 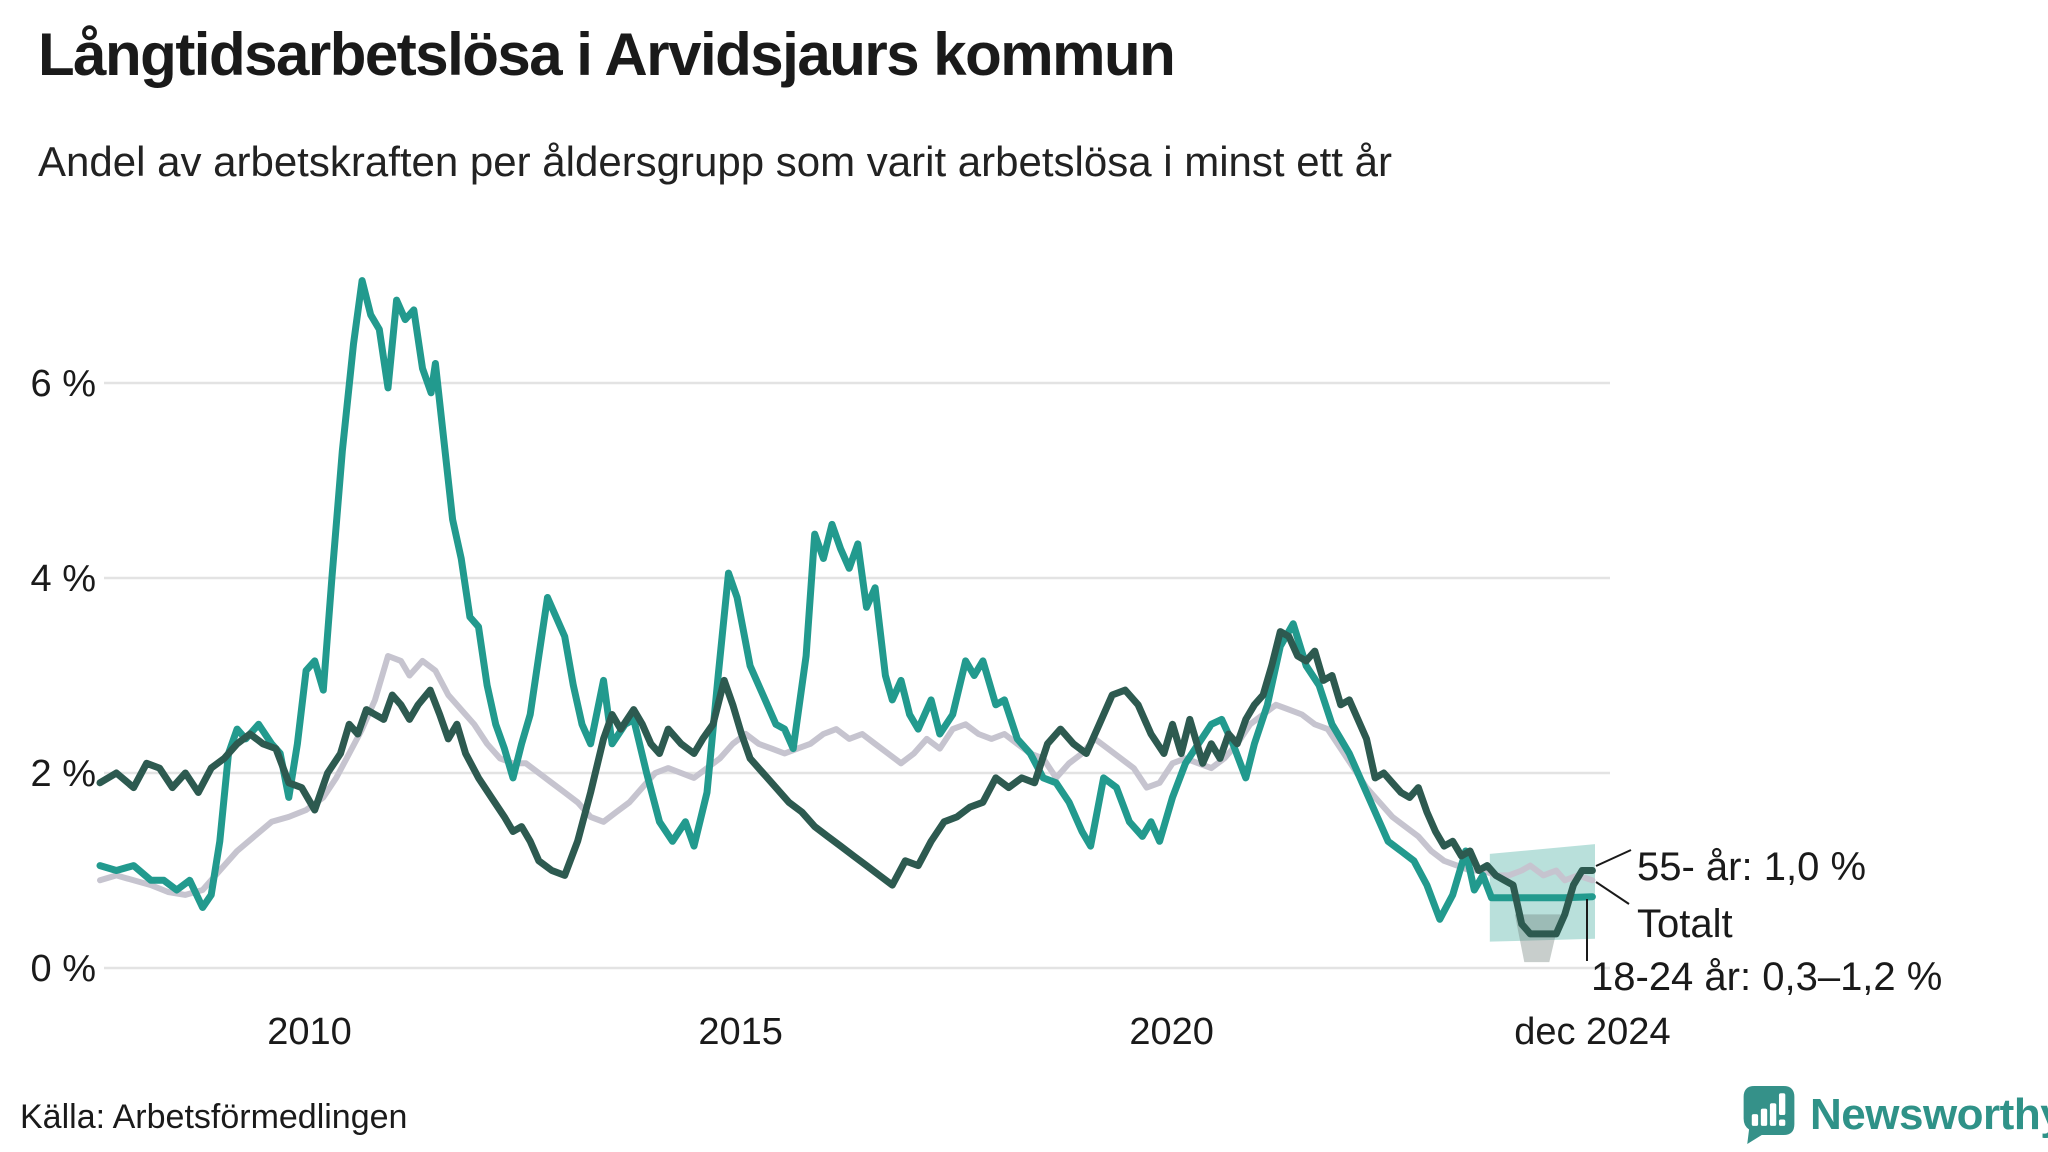 What do you see at coordinates (1769, 1115) in the screenshot?
I see `newsworthy-logo-icon` at bounding box center [1769, 1115].